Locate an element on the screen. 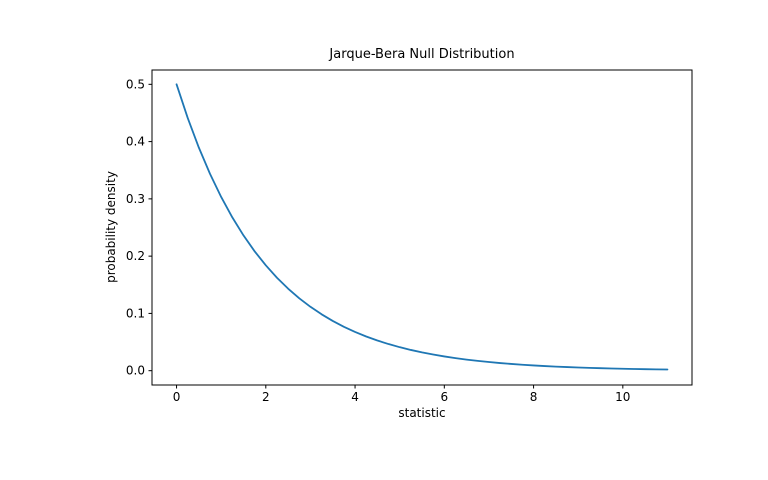  chart-title: Jarque-Bera Null Distribution is located at coordinates (422, 54).